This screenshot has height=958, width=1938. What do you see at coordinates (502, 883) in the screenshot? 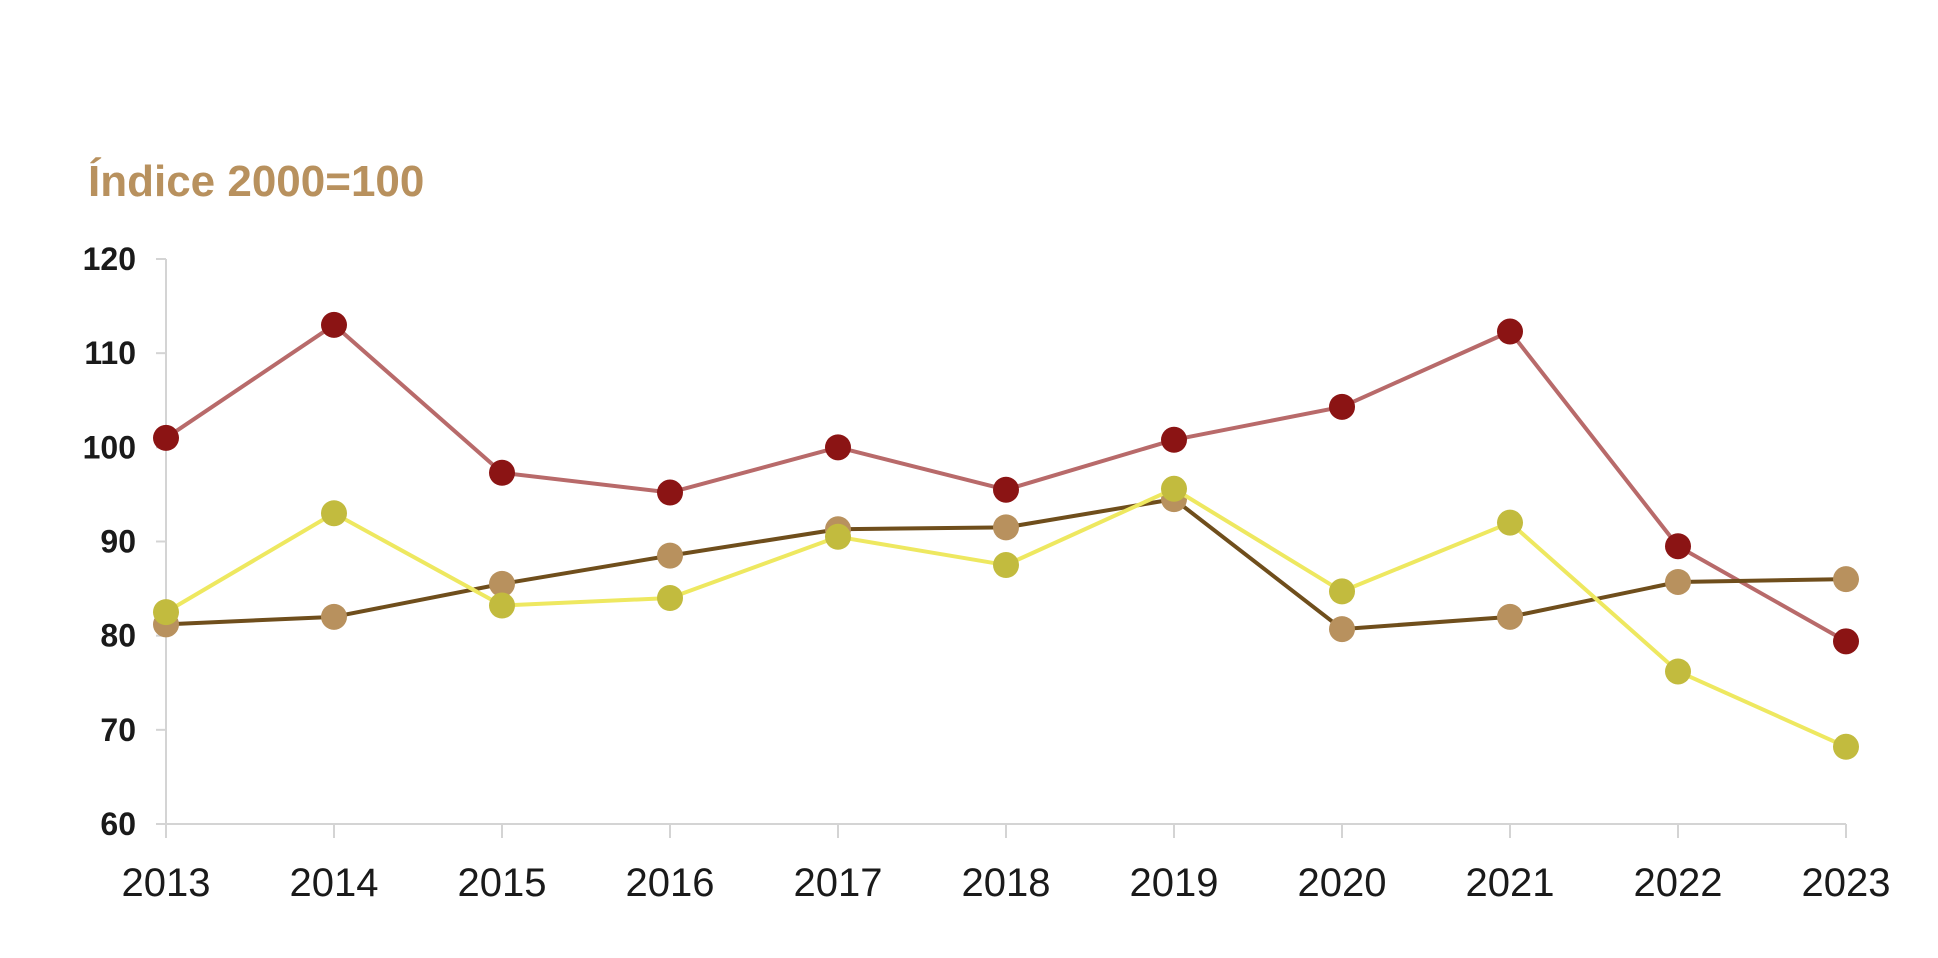
I see `x-tick-label: 2015` at bounding box center [502, 883].